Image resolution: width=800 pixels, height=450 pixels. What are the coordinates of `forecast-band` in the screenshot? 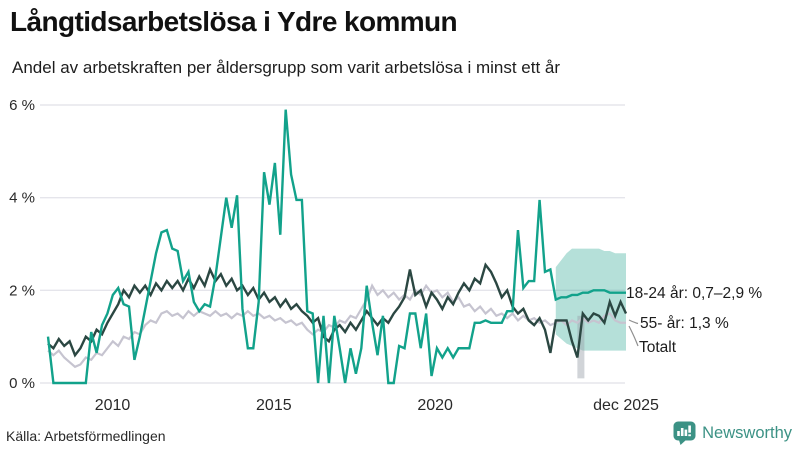 It's located at (590, 313).